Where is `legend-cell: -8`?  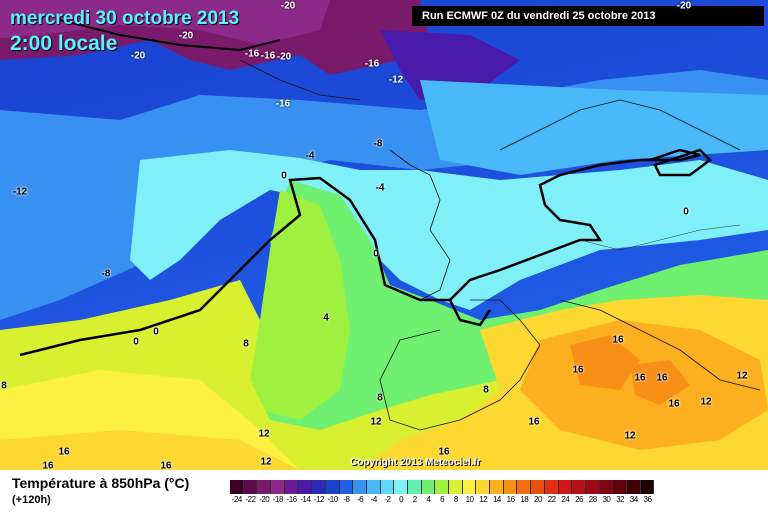 legend-cell: -8 is located at coordinates (346, 492).